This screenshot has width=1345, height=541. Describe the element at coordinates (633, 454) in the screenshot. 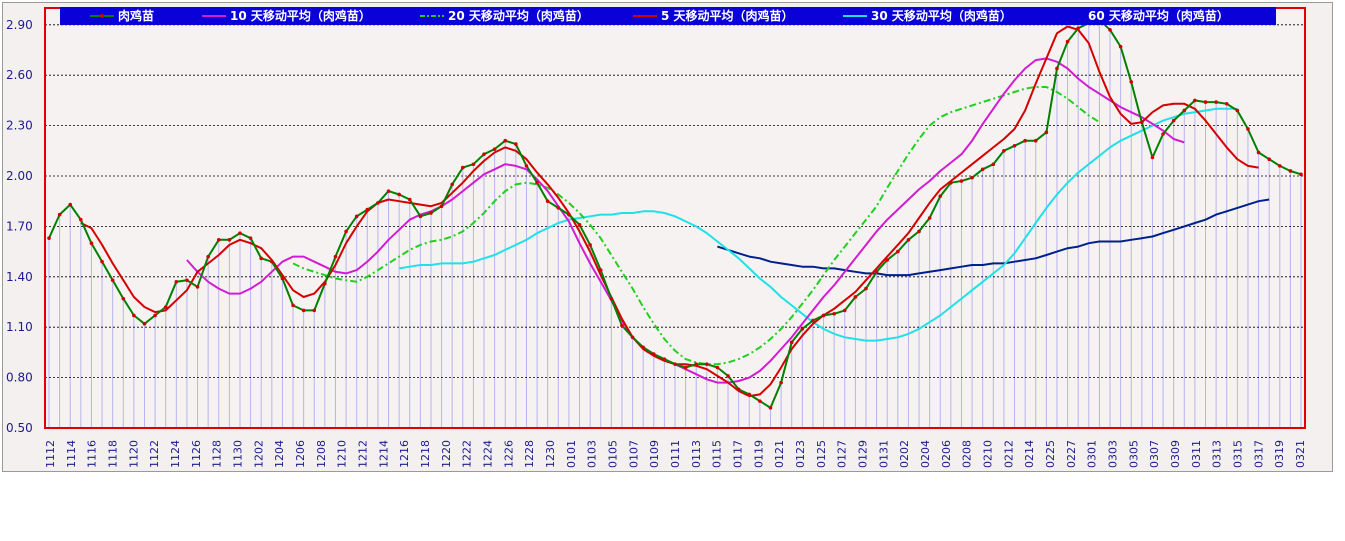

I see `x-tick-label: 0107` at that location.